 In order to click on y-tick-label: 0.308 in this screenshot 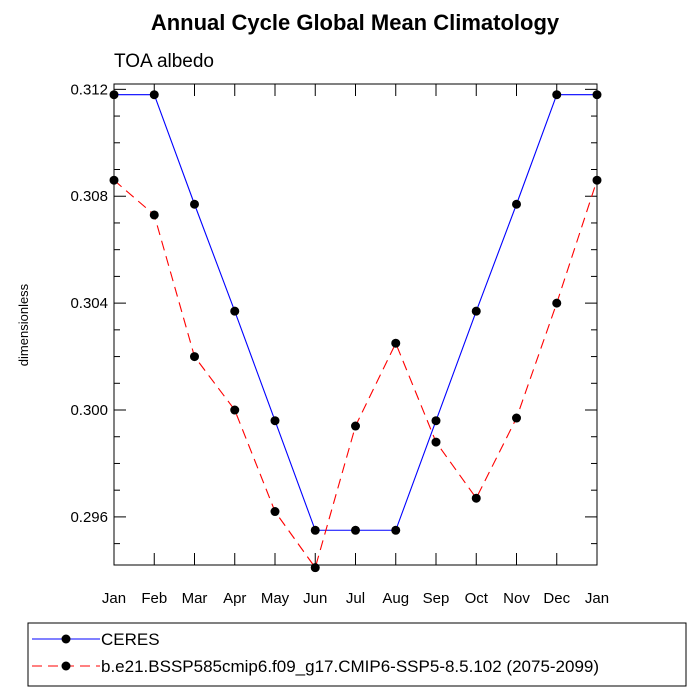, I will do `click(89, 196)`.